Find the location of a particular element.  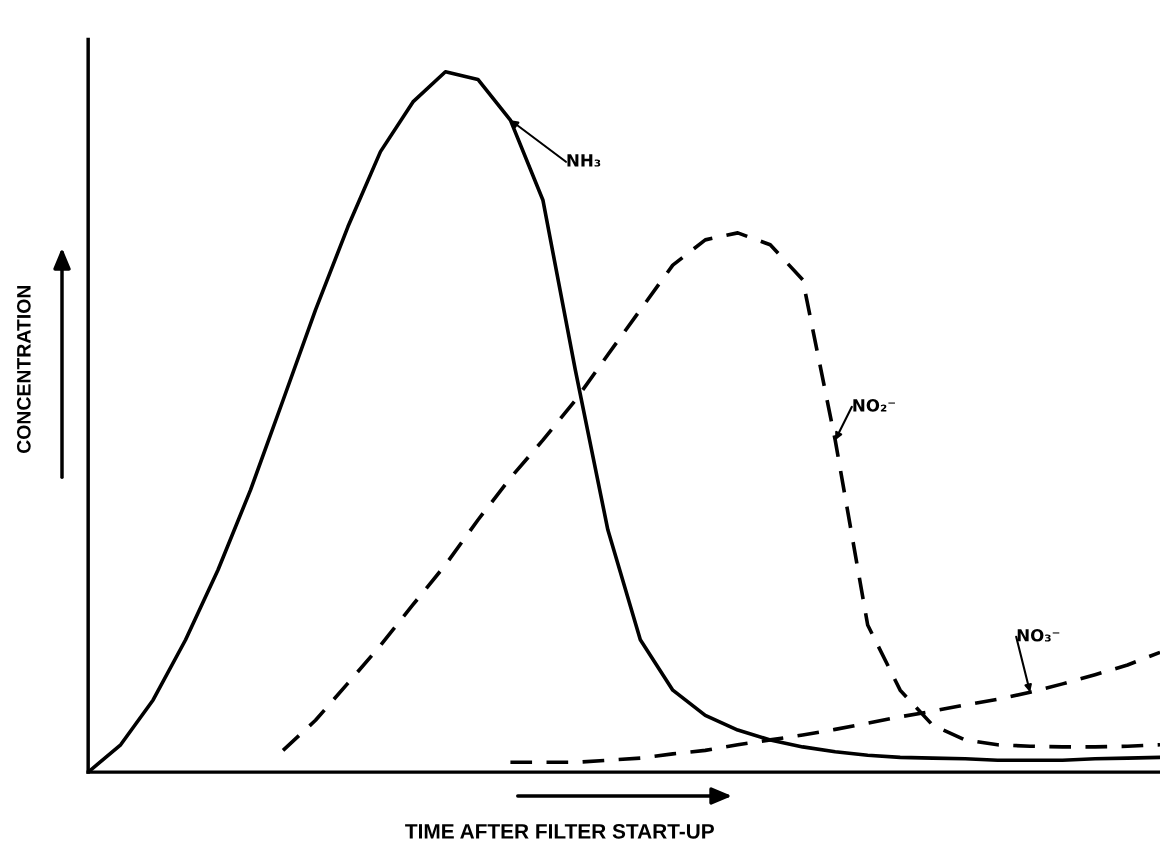

y-axis-title: CONCENTRATION is located at coordinates (23, 369).